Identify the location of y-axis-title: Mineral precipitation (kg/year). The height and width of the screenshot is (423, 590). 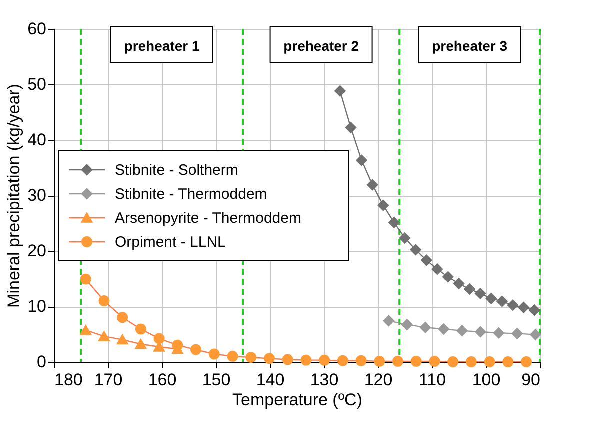
(14, 196).